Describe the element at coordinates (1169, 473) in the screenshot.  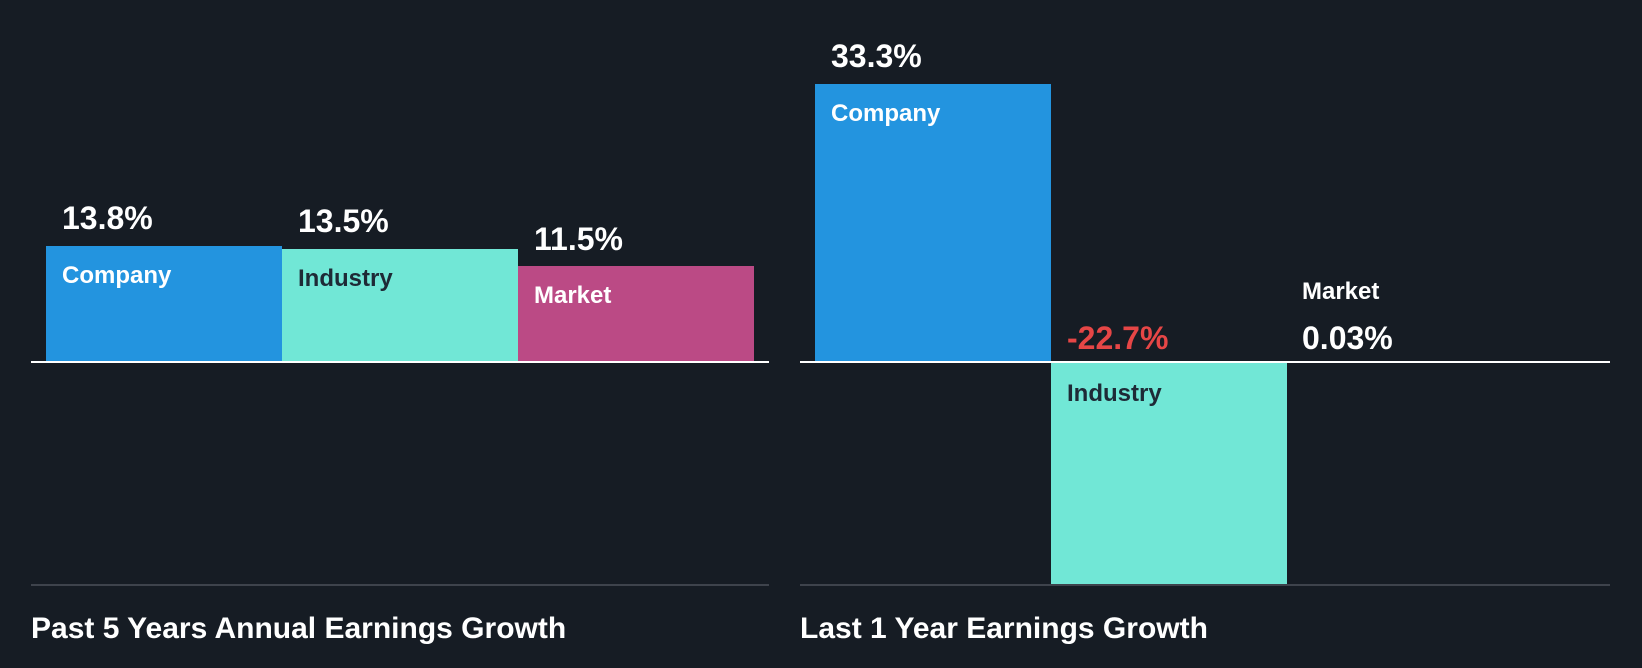
I see `bar-industry-1y: Industry` at that location.